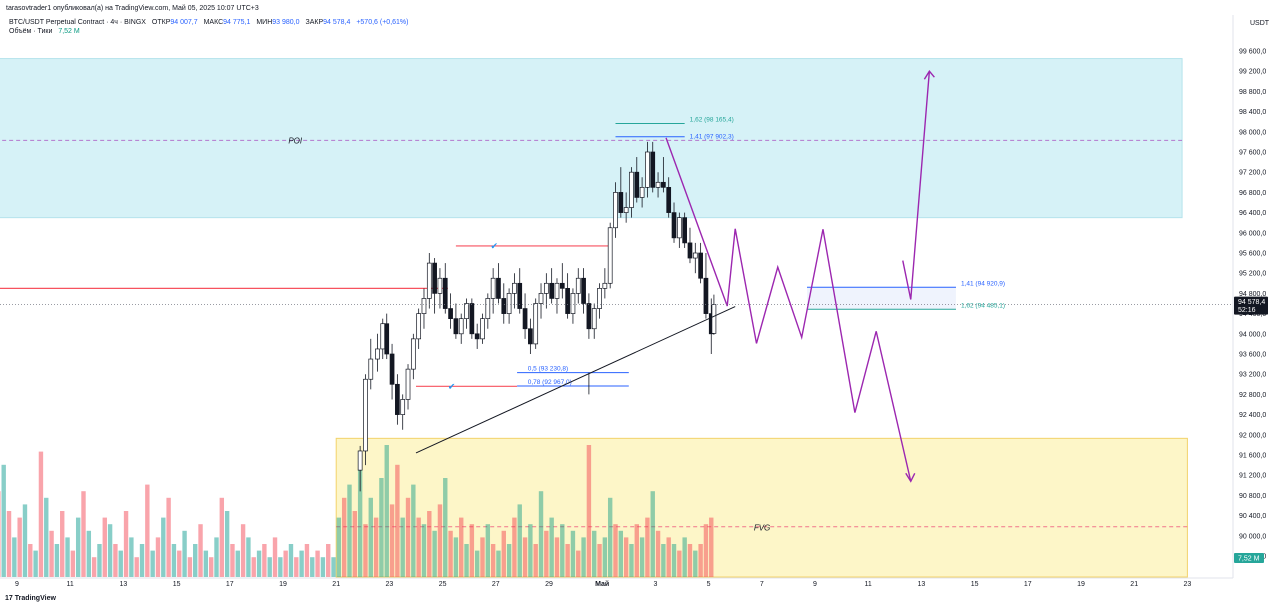 This screenshot has width=1280, height=609. I want to click on x-tick-label: 5, so click(709, 584).